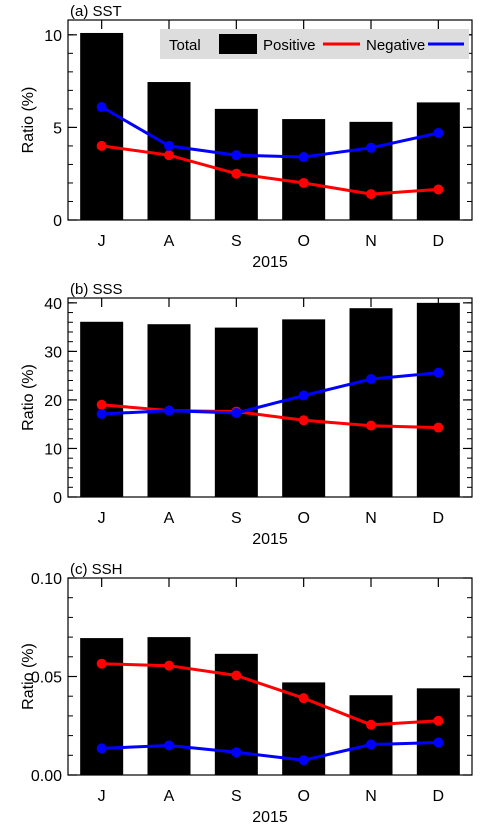 Image resolution: width=500 pixels, height=826 pixels. I want to click on y-tick-label: 40, so click(53, 304).